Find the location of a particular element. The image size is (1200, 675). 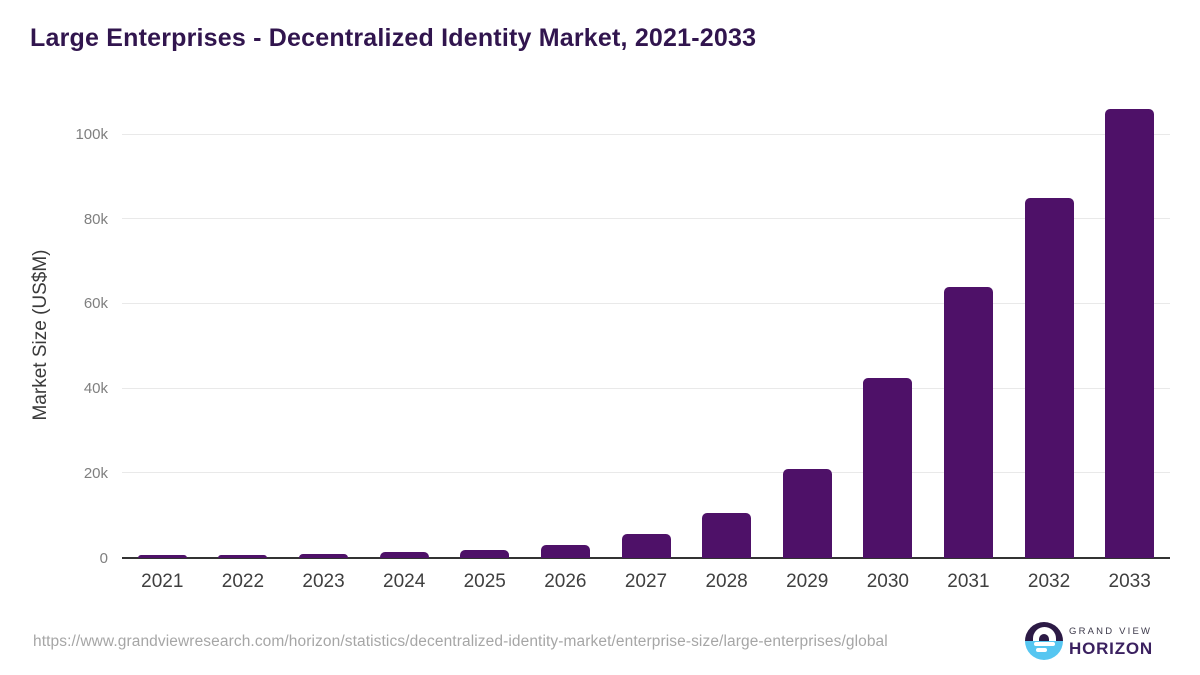

bar-2027 is located at coordinates (646, 546).